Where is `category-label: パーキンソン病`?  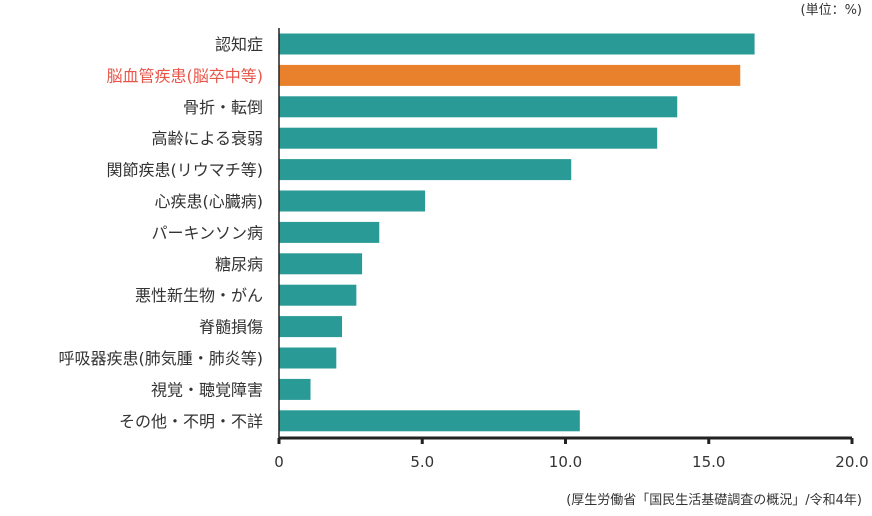
category-label: パーキンソン病 is located at coordinates (207, 232).